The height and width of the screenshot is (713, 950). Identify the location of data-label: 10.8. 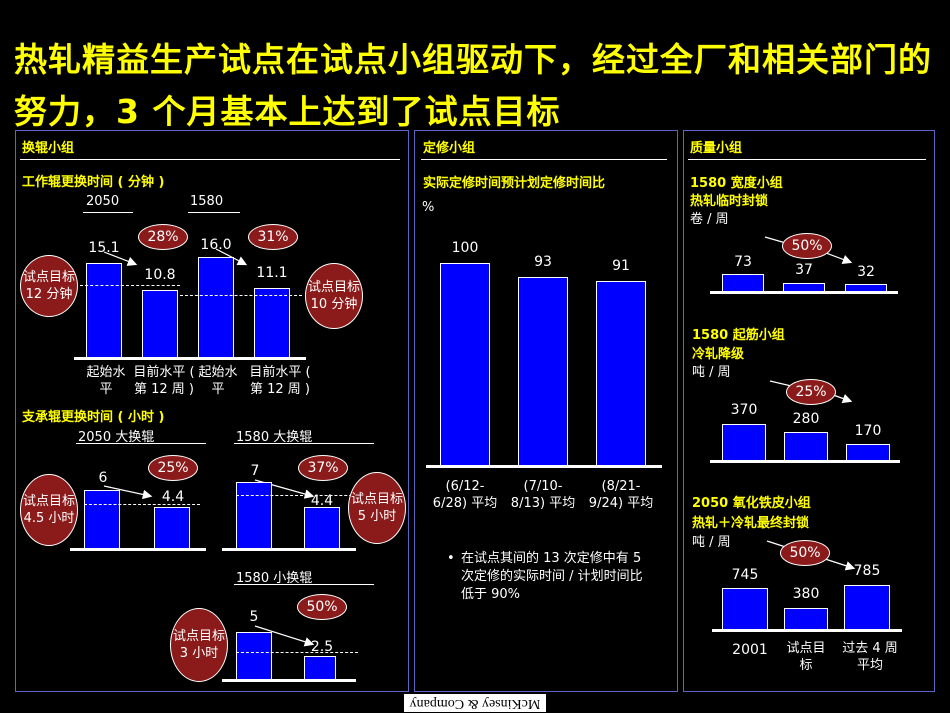
(160, 275).